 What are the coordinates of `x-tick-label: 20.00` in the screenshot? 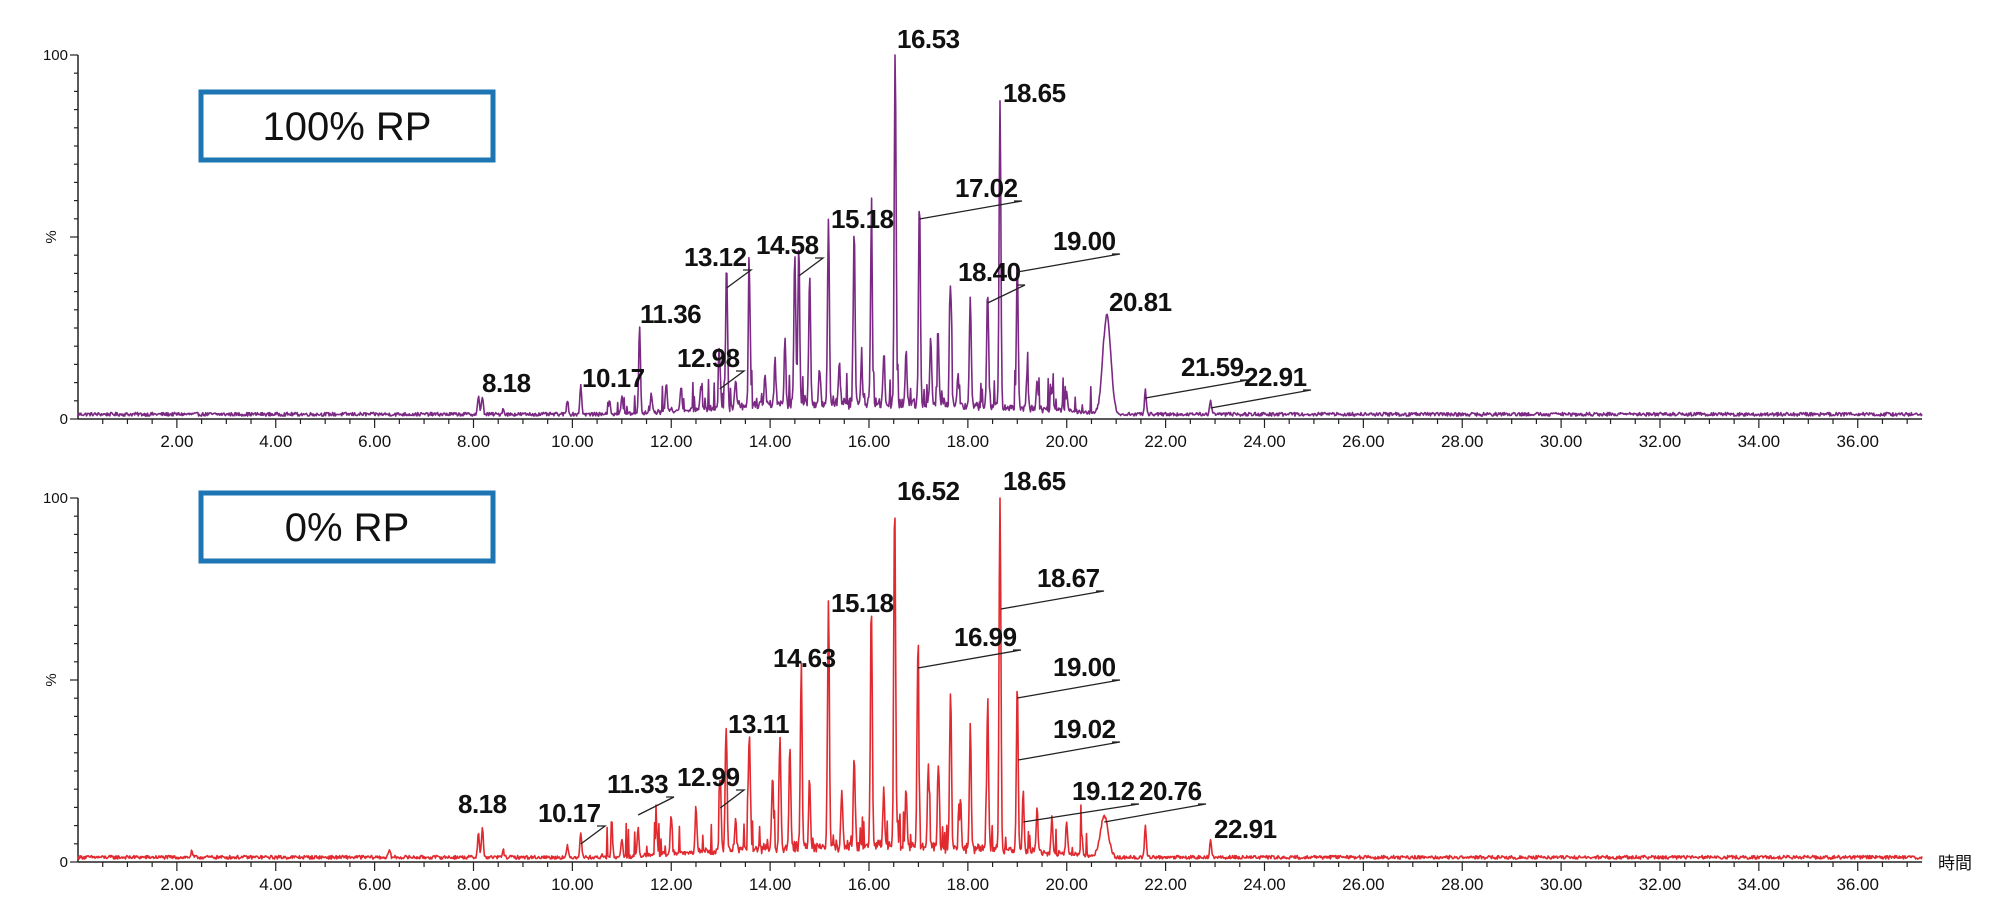 It's located at (1066, 884).